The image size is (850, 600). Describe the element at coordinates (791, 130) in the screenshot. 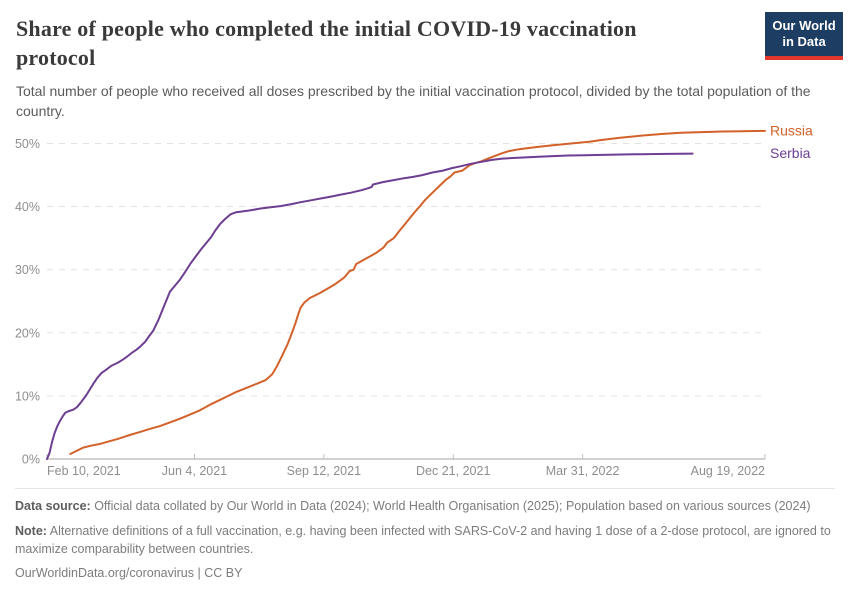

I see `legend-label-russia: Russia` at that location.